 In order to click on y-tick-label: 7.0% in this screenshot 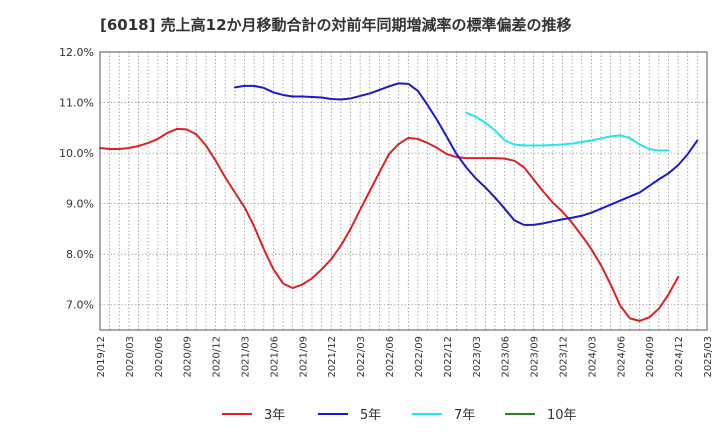, I will do `click(80, 305)`.